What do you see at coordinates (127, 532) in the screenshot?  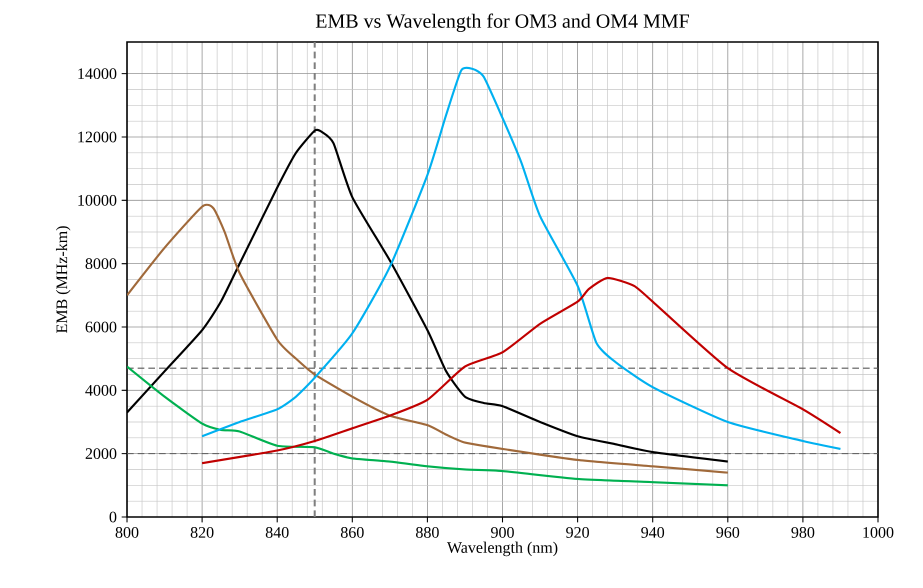 I see `x-tick-label: 800` at bounding box center [127, 532].